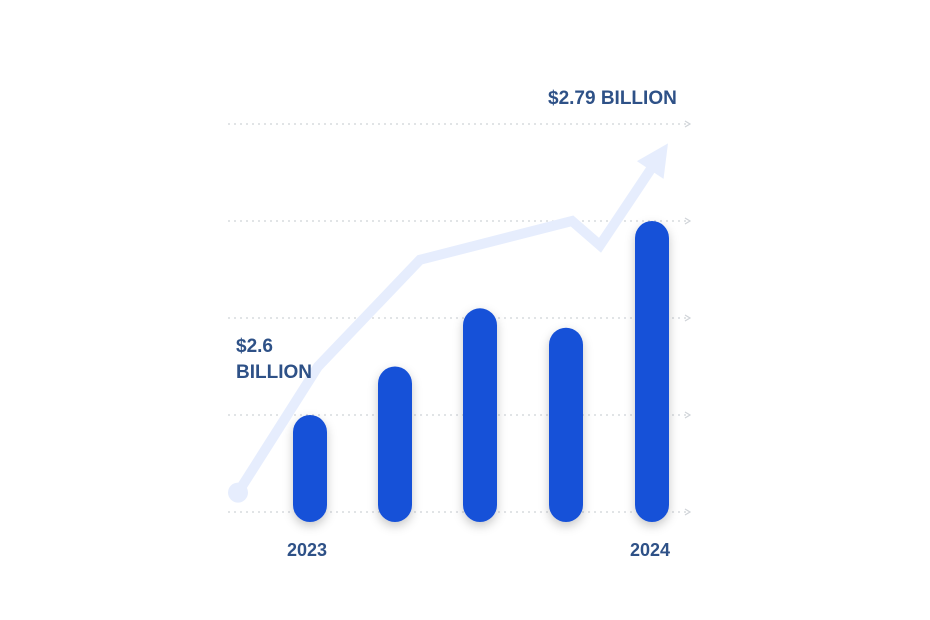 The height and width of the screenshot is (620, 930). What do you see at coordinates (238, 492) in the screenshot?
I see `trend-arrow-start-dot` at bounding box center [238, 492].